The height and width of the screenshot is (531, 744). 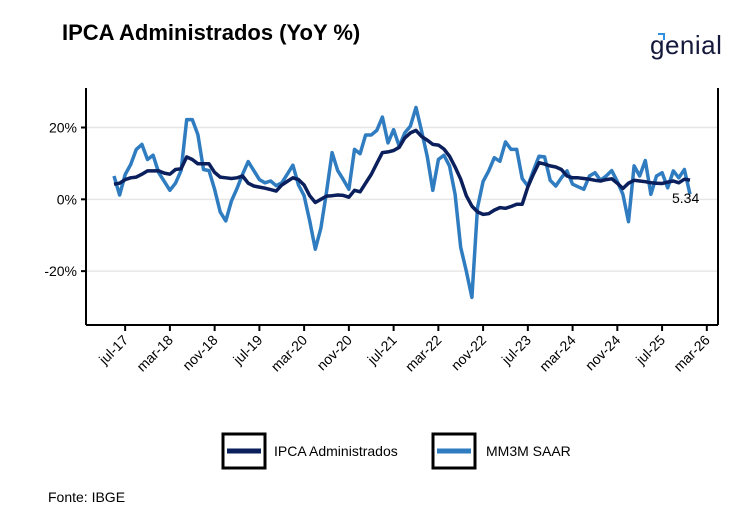 What do you see at coordinates (469, 353) in the screenshot?
I see `x-tick-label: nov-22` at bounding box center [469, 353].